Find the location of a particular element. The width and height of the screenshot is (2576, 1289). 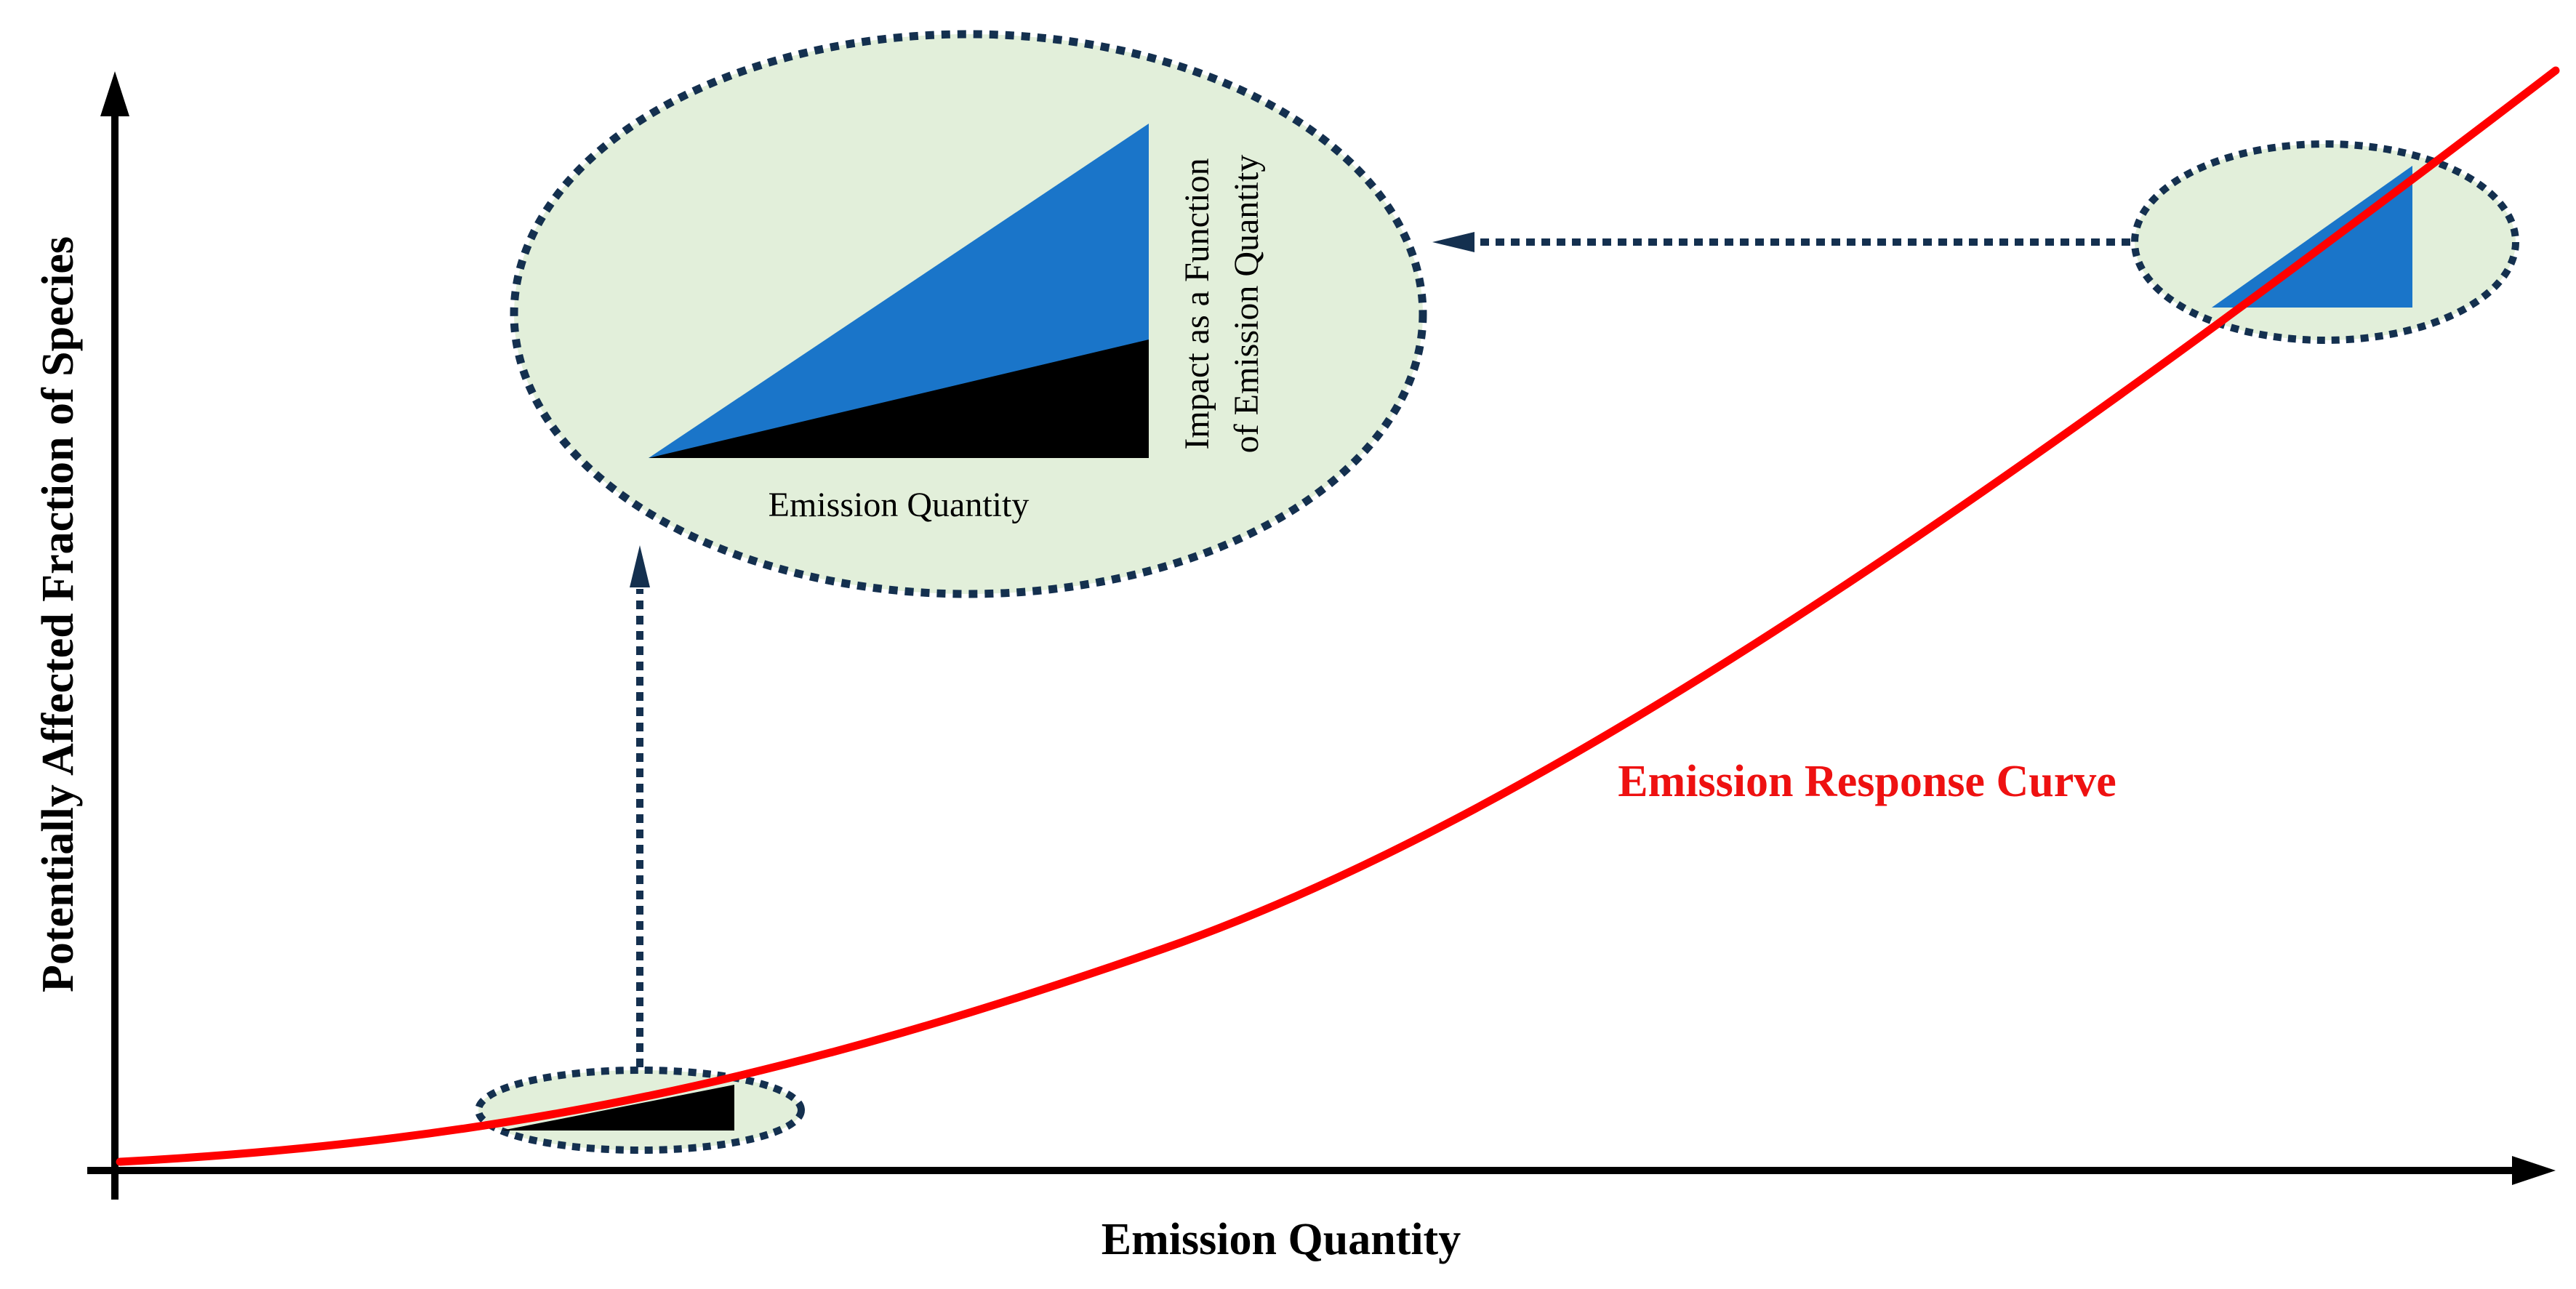

horizontal-dashed-arrowhead is located at coordinates (1453, 242).